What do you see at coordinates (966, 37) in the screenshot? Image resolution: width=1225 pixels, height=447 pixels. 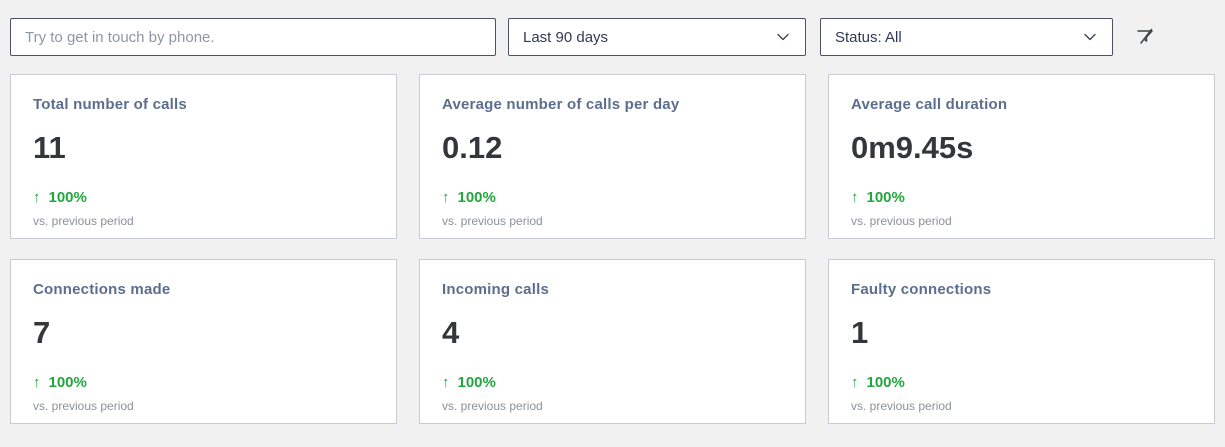 I see `status-select: Status: All` at bounding box center [966, 37].